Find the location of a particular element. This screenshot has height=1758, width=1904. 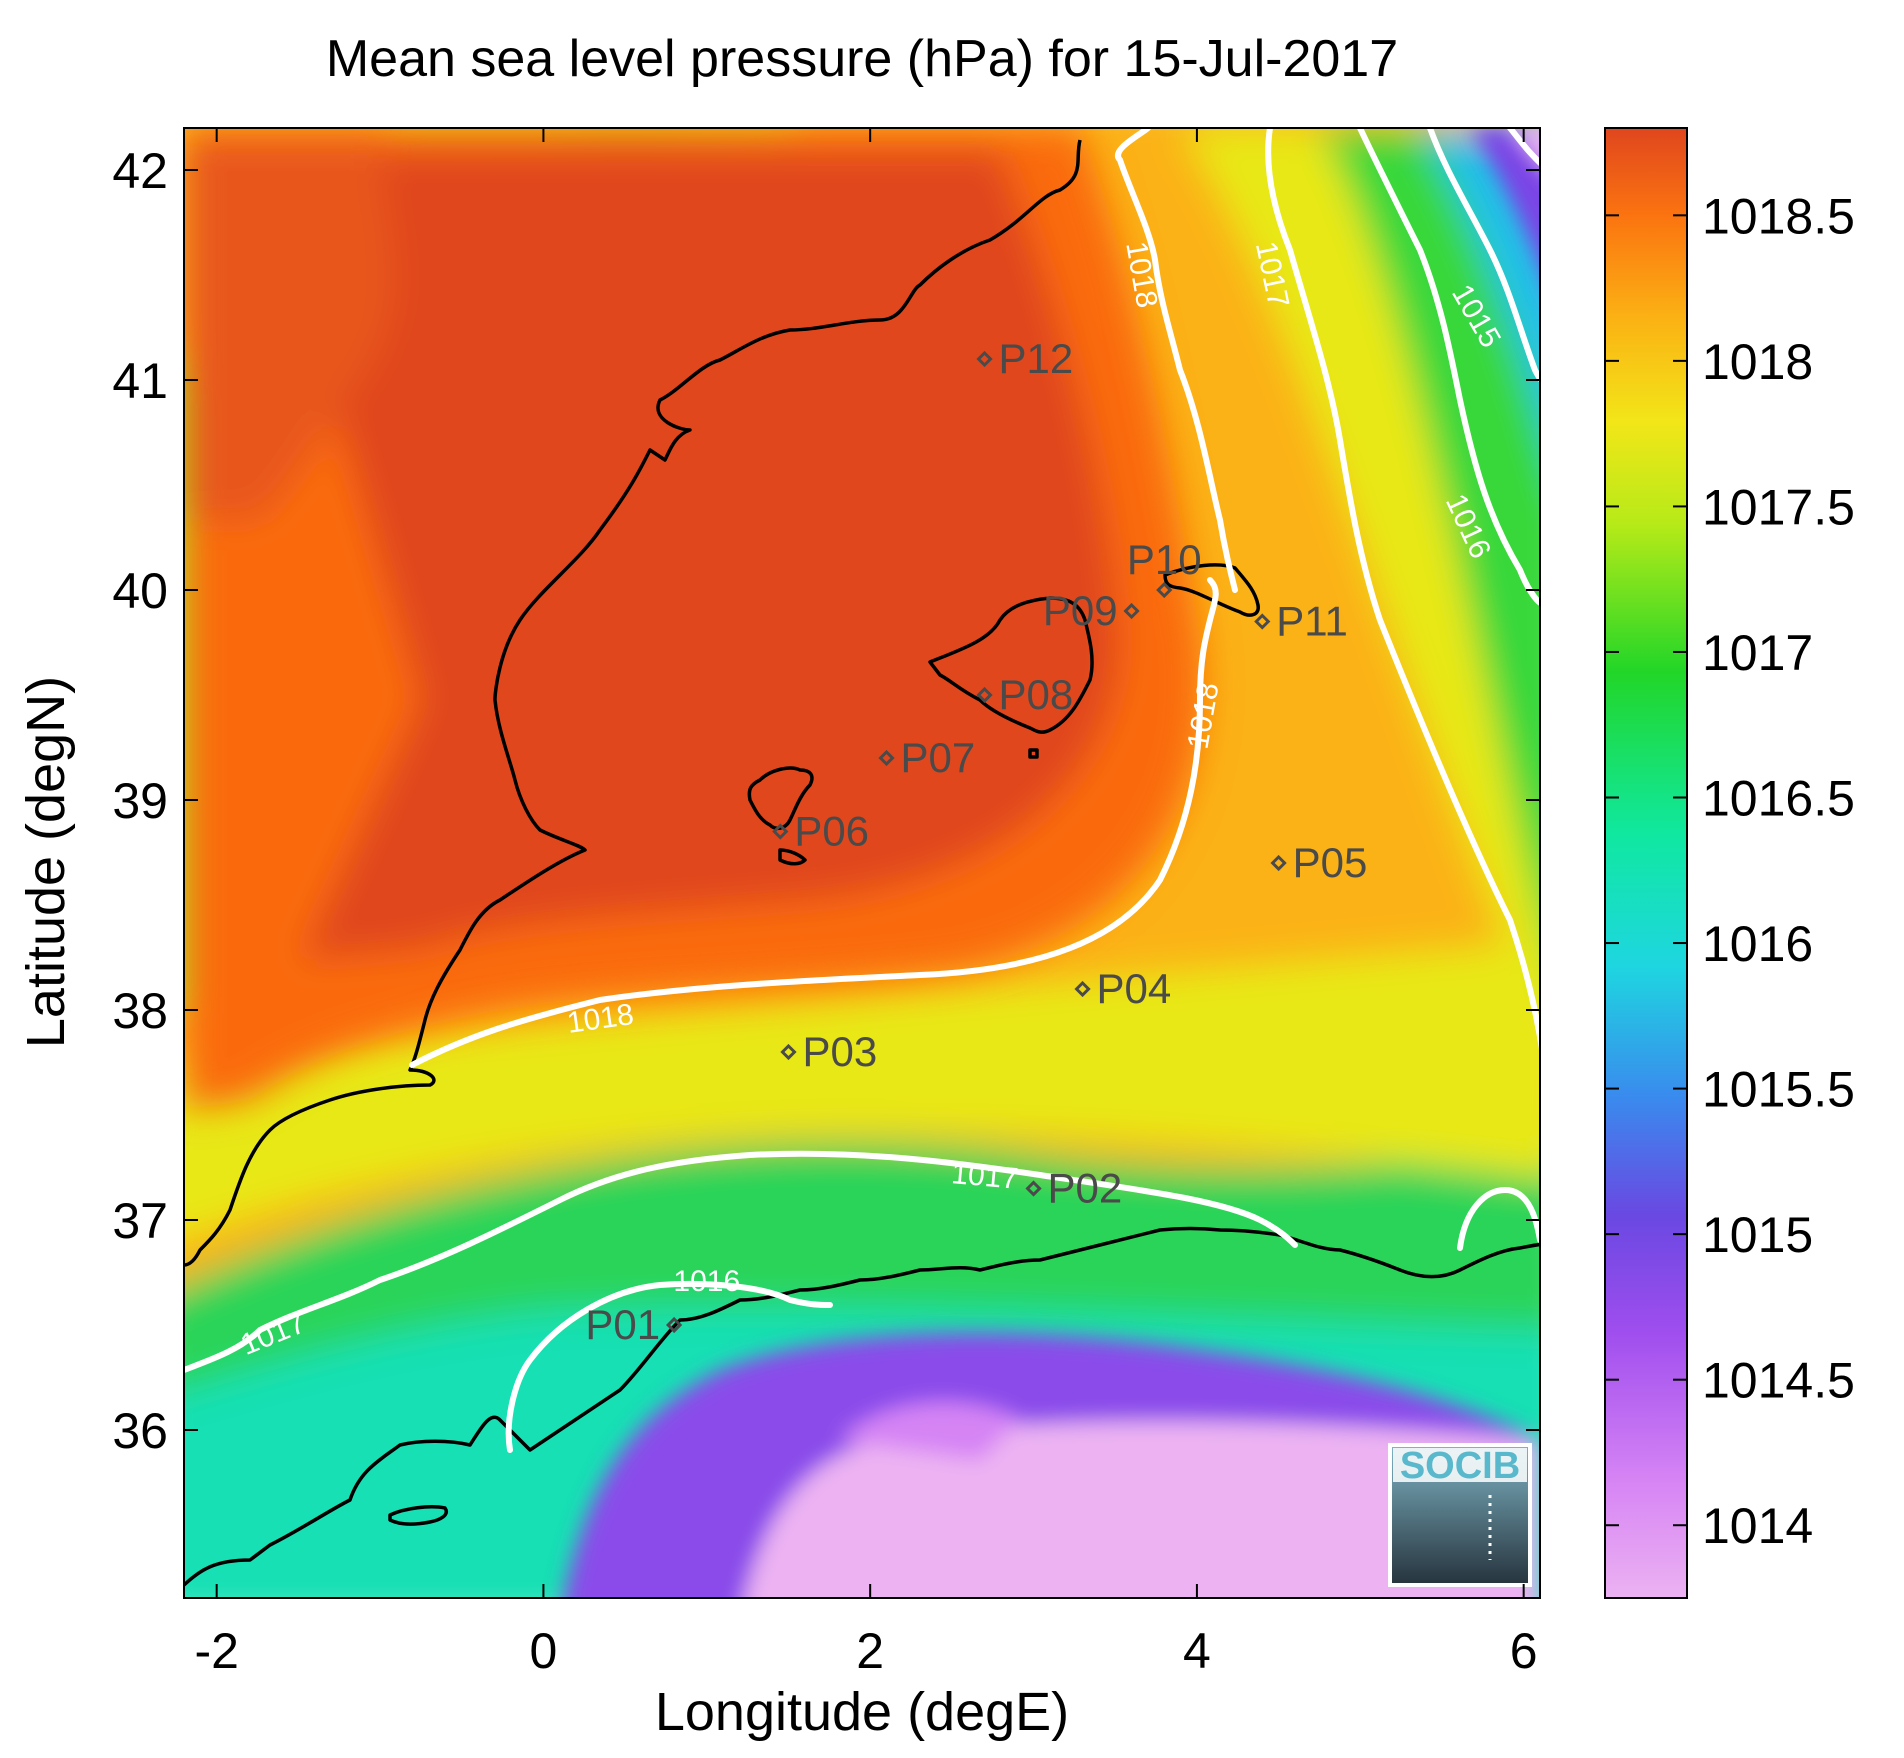

station-label: P03 is located at coordinates (839, 1051).